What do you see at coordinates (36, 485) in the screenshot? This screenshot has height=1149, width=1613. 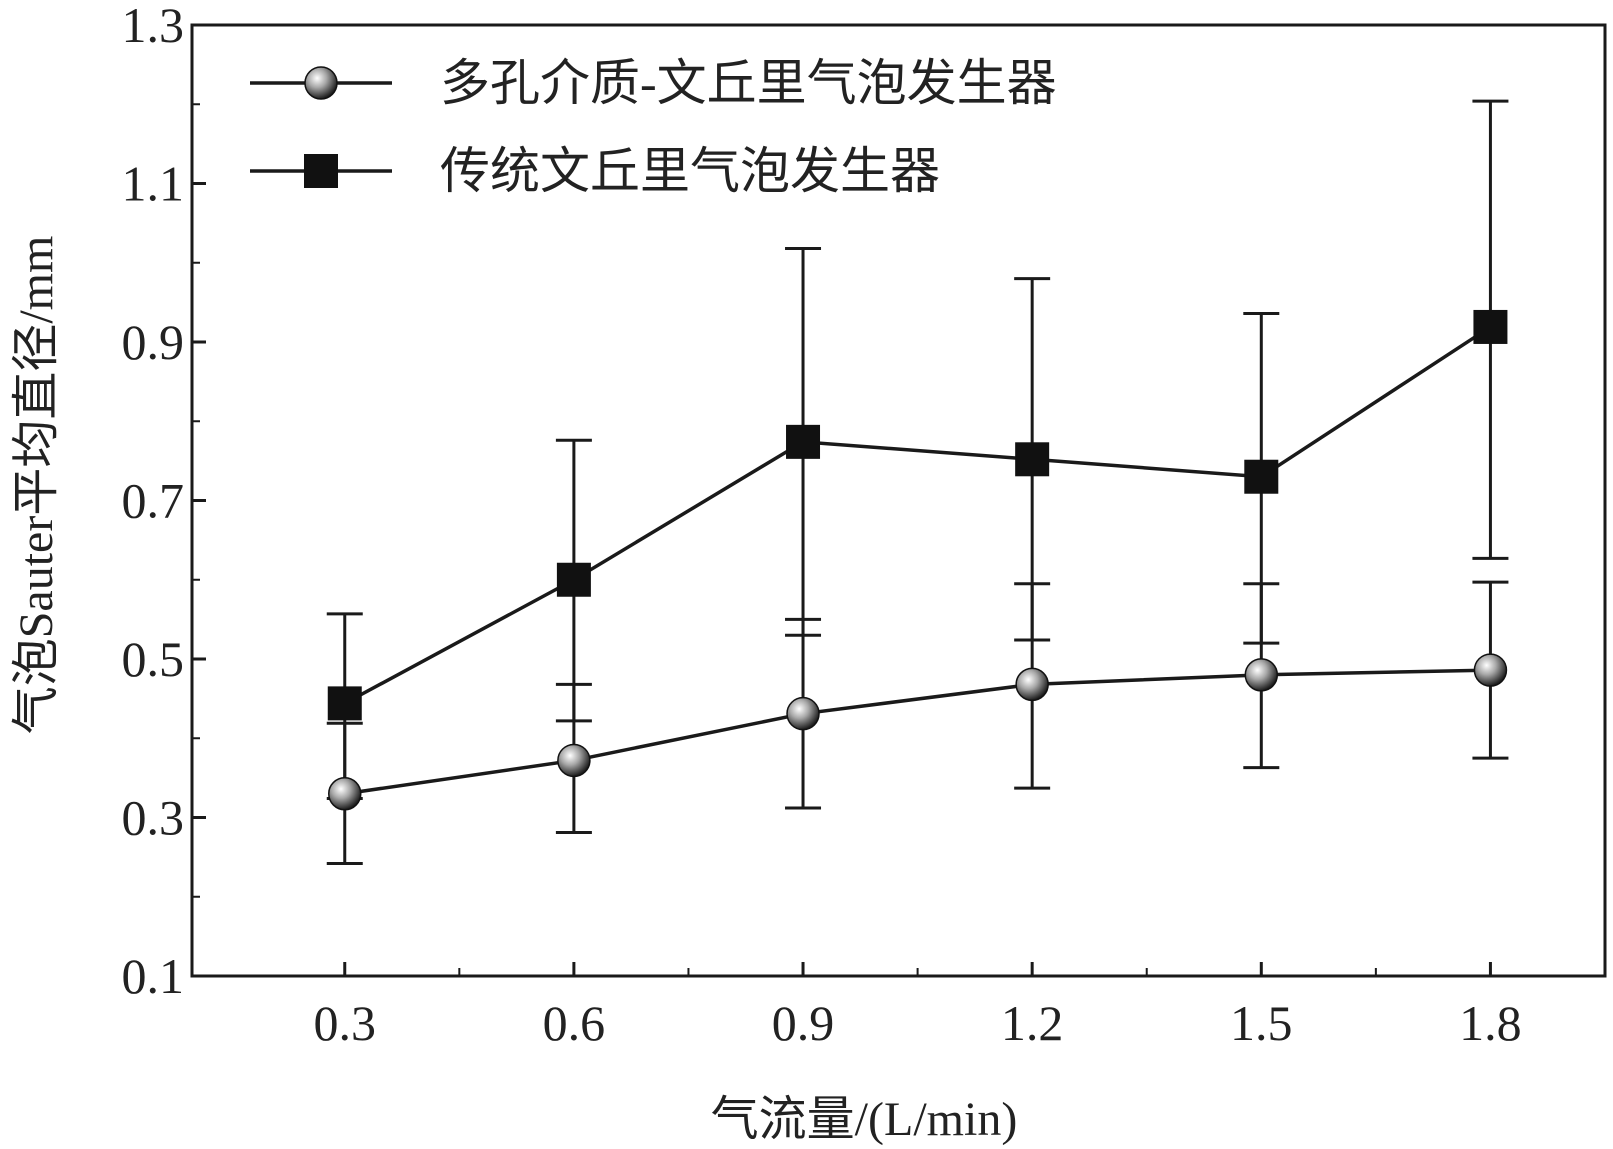 I see `y-axis-title: 气泡Sauter平均直径/mm` at bounding box center [36, 485].